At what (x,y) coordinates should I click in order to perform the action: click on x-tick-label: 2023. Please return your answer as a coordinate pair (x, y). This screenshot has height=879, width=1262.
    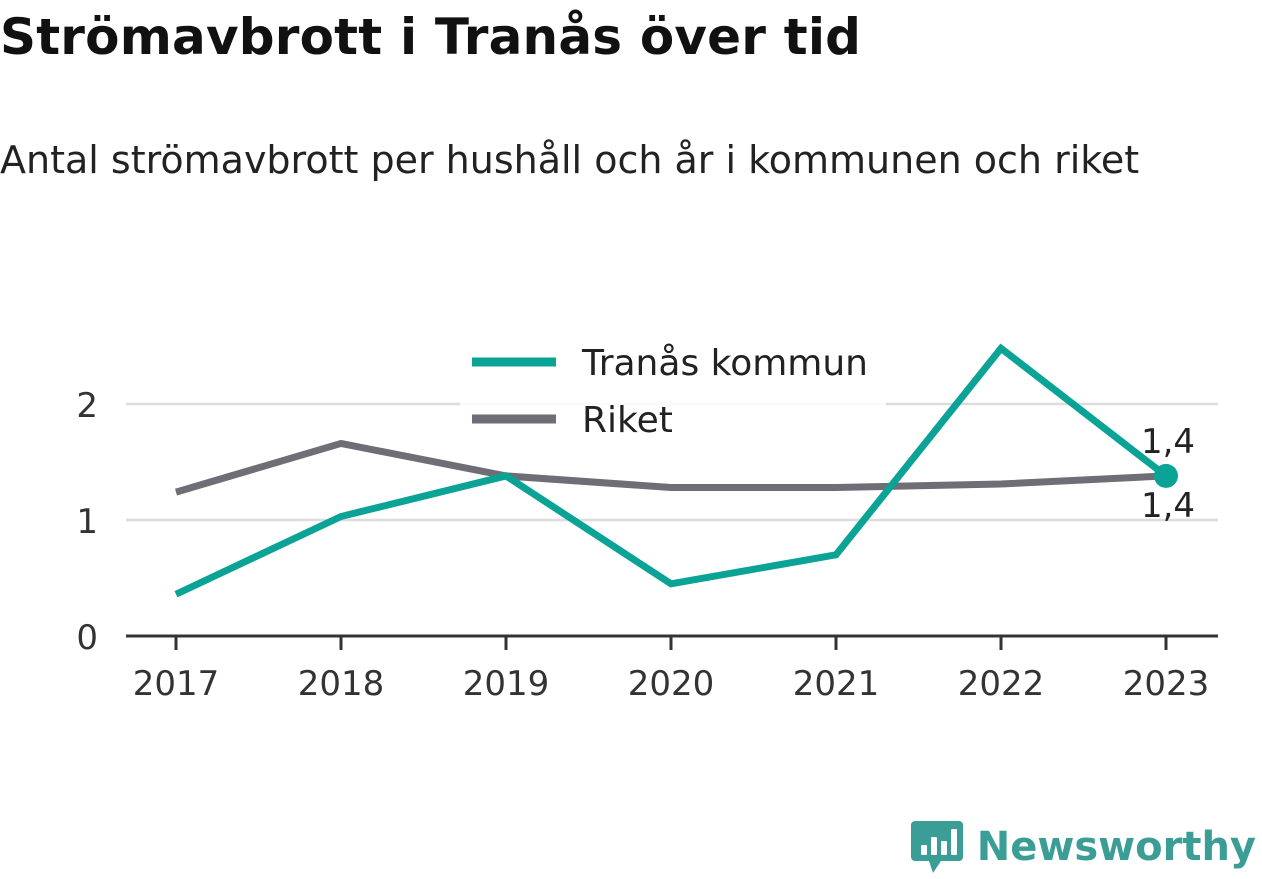
    Looking at the image, I should click on (1166, 684).